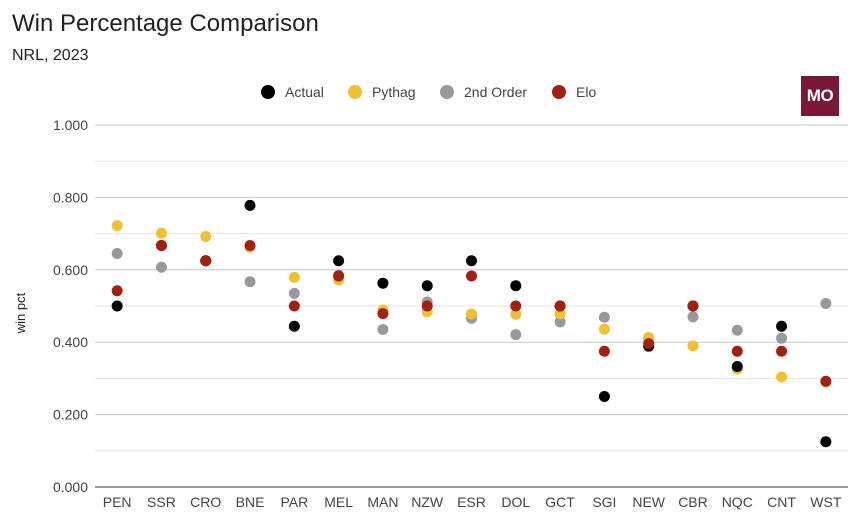 This screenshot has height=526, width=863. I want to click on y-axis-label: win pct, so click(20, 313).